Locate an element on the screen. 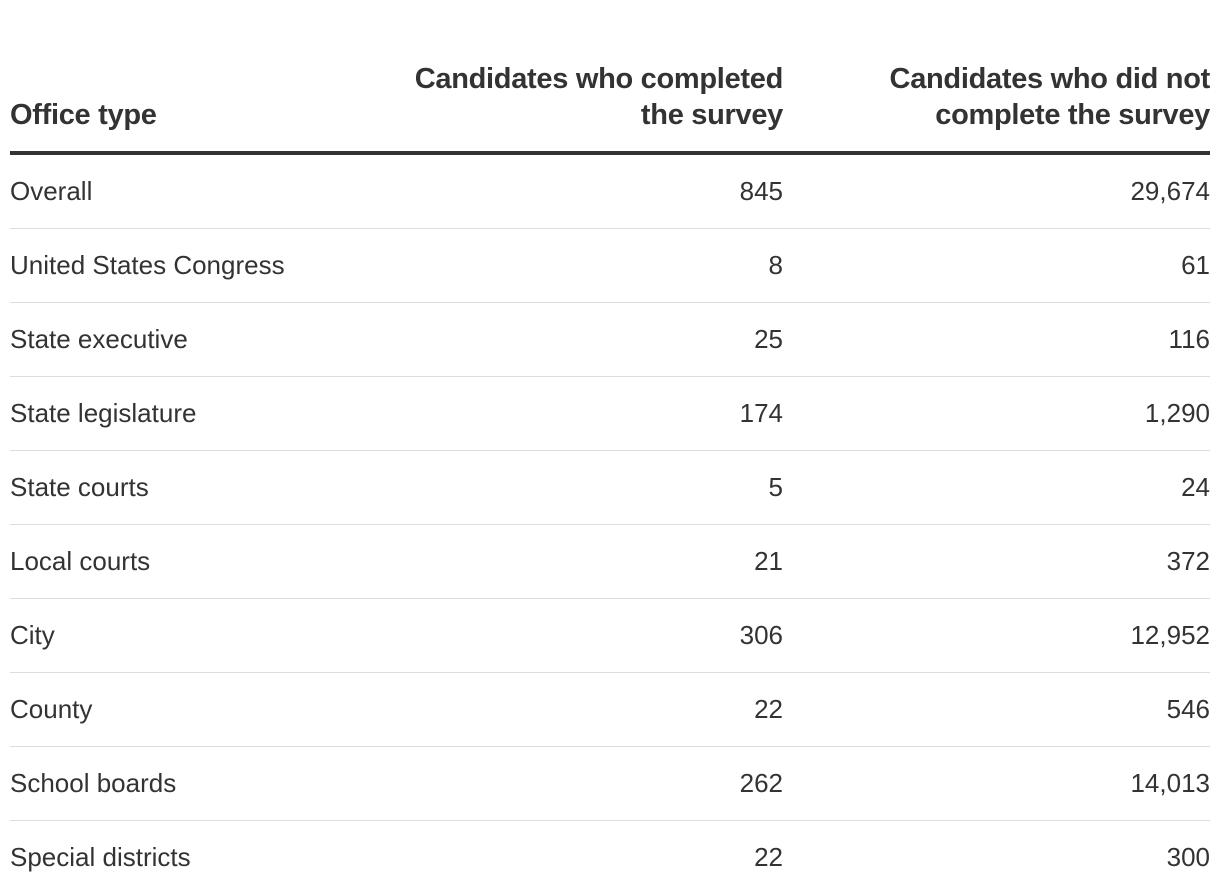  not-completed-count-cell: 12,952 is located at coordinates (996, 636).